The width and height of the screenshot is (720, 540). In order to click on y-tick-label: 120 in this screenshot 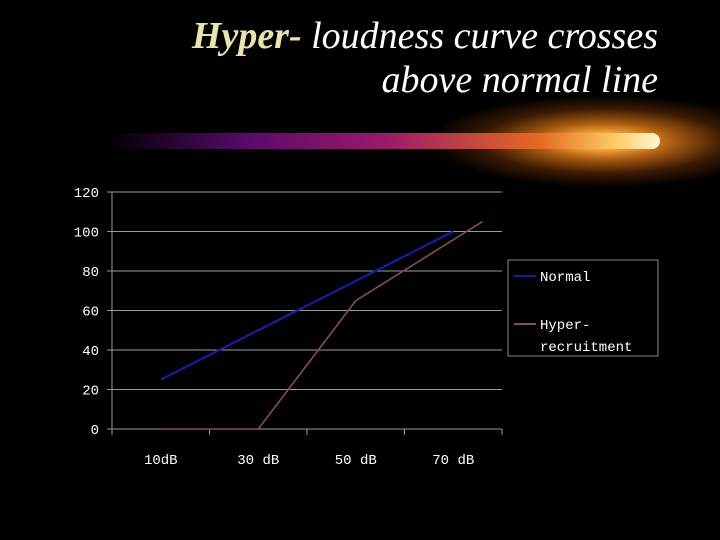, I will do `click(86, 194)`.